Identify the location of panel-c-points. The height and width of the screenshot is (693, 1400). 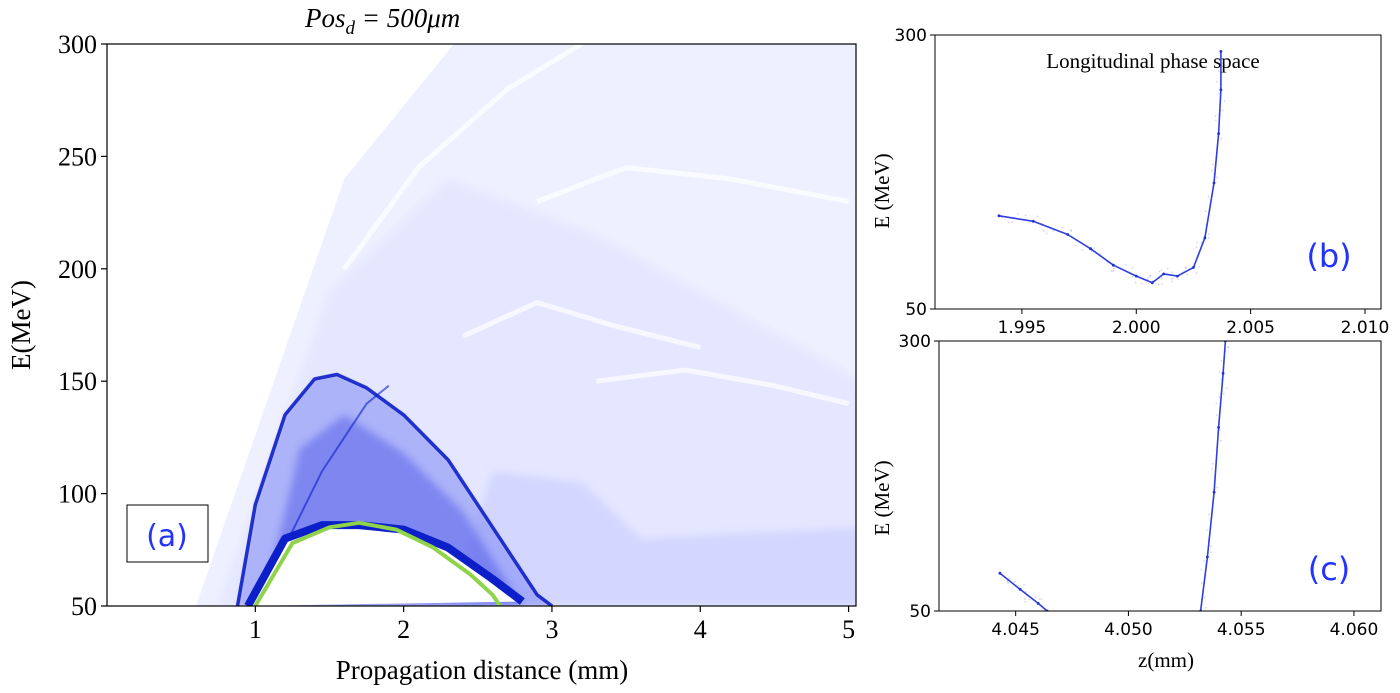
(1114, 478).